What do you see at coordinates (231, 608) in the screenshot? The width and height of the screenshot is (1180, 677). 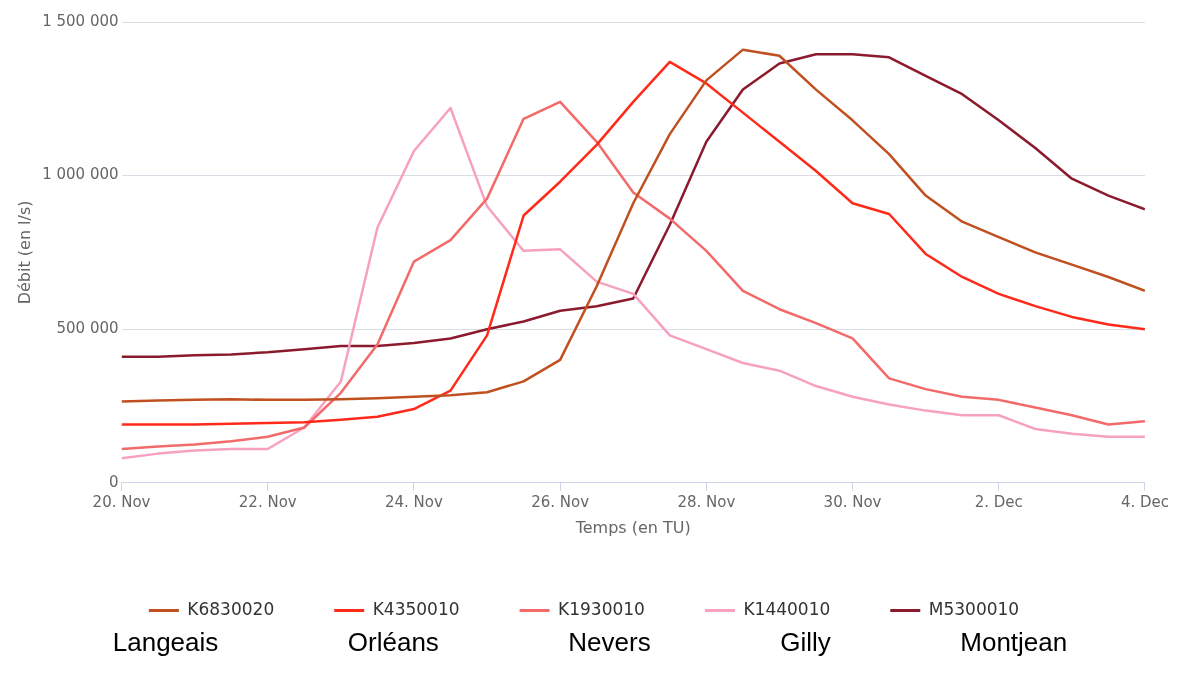 I see `legend-label: K6830020` at bounding box center [231, 608].